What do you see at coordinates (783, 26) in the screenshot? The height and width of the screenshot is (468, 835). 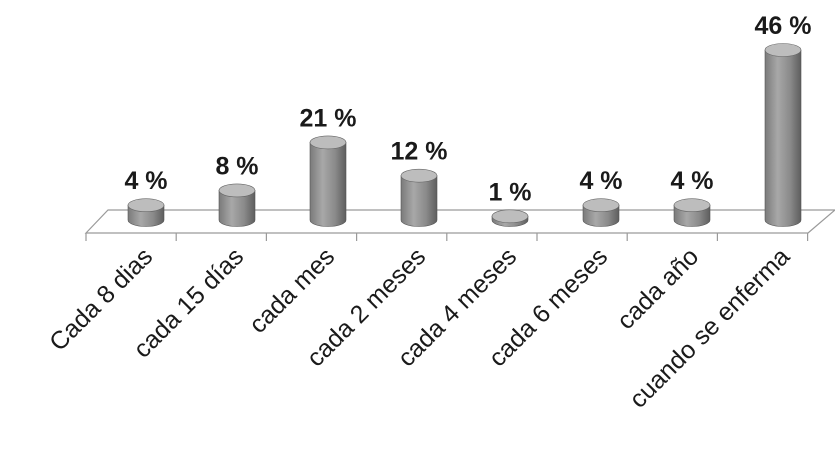 I see `value-label: 46 %` at bounding box center [783, 26].